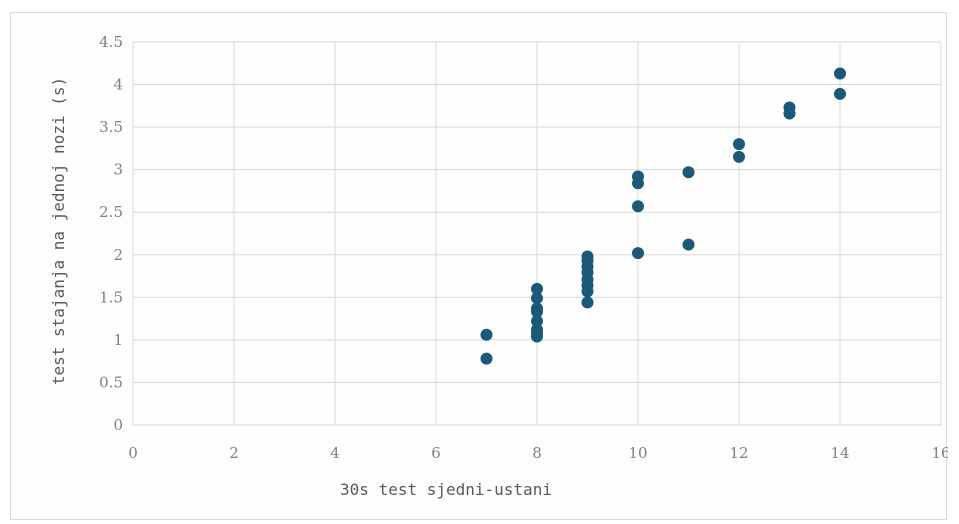  I want to click on y-tick-label: 3, so click(118, 170).